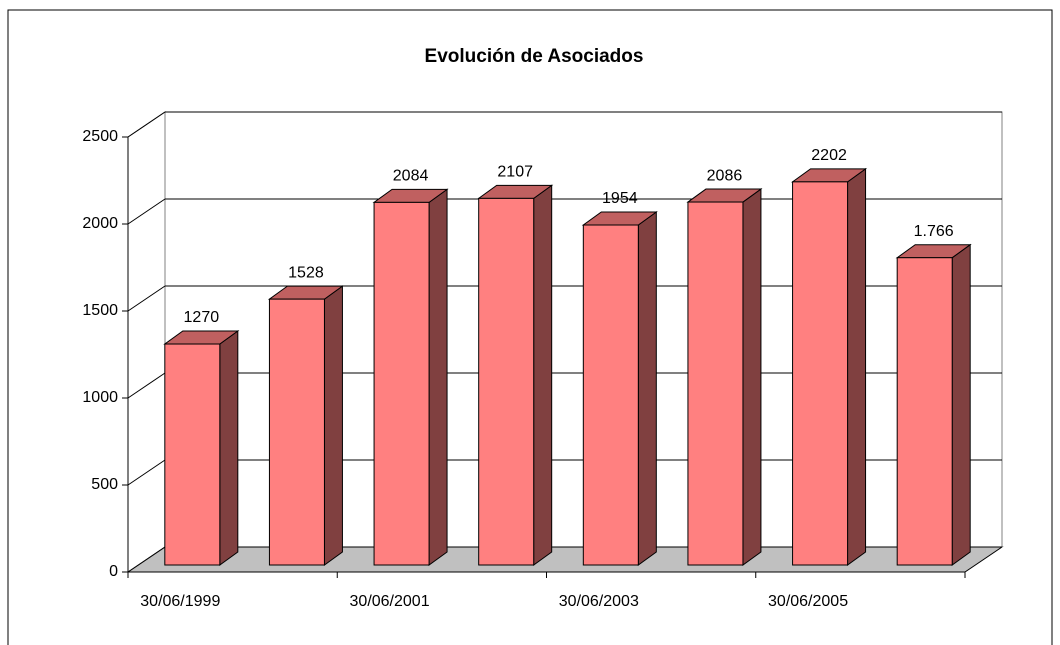  What do you see at coordinates (306, 272) in the screenshot?
I see `data-label: 1528` at bounding box center [306, 272].